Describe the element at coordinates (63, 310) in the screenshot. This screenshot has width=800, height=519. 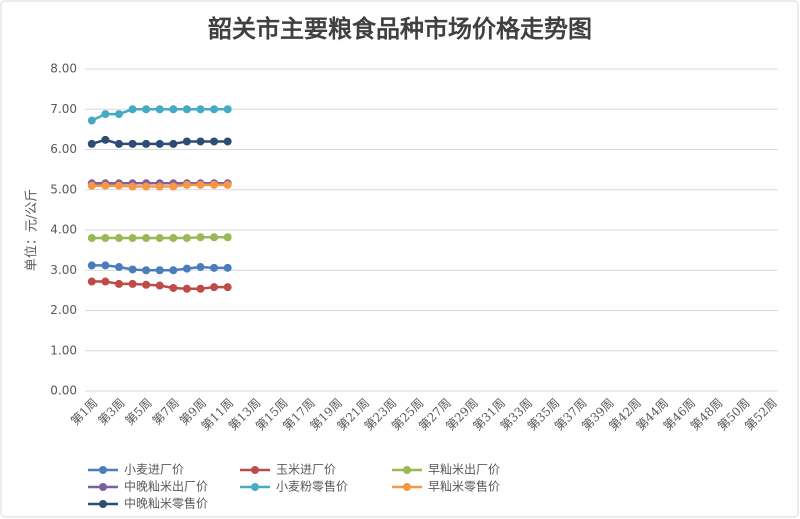
I see `y-tick-label: 2.00` at that location.